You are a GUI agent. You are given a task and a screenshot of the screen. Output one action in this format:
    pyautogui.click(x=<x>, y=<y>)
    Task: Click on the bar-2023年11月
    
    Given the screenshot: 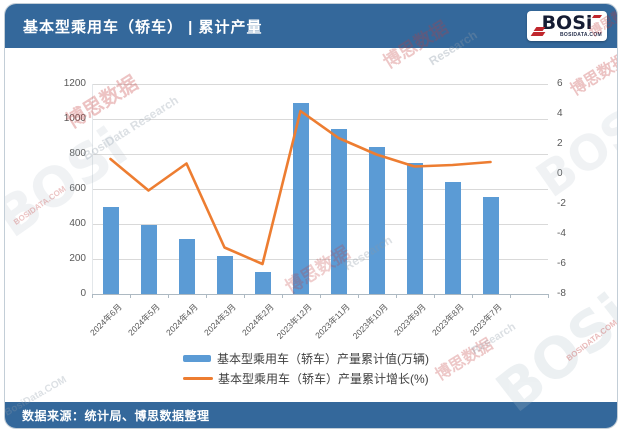 What is the action you would take?
    pyautogui.click(x=338, y=211)
    